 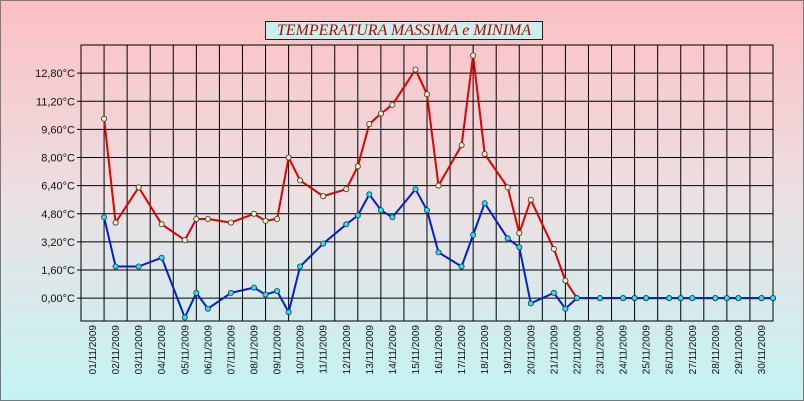 What do you see at coordinates (58, 271) in the screenshot?
I see `y-tick-label: 1,60°C` at bounding box center [58, 271].